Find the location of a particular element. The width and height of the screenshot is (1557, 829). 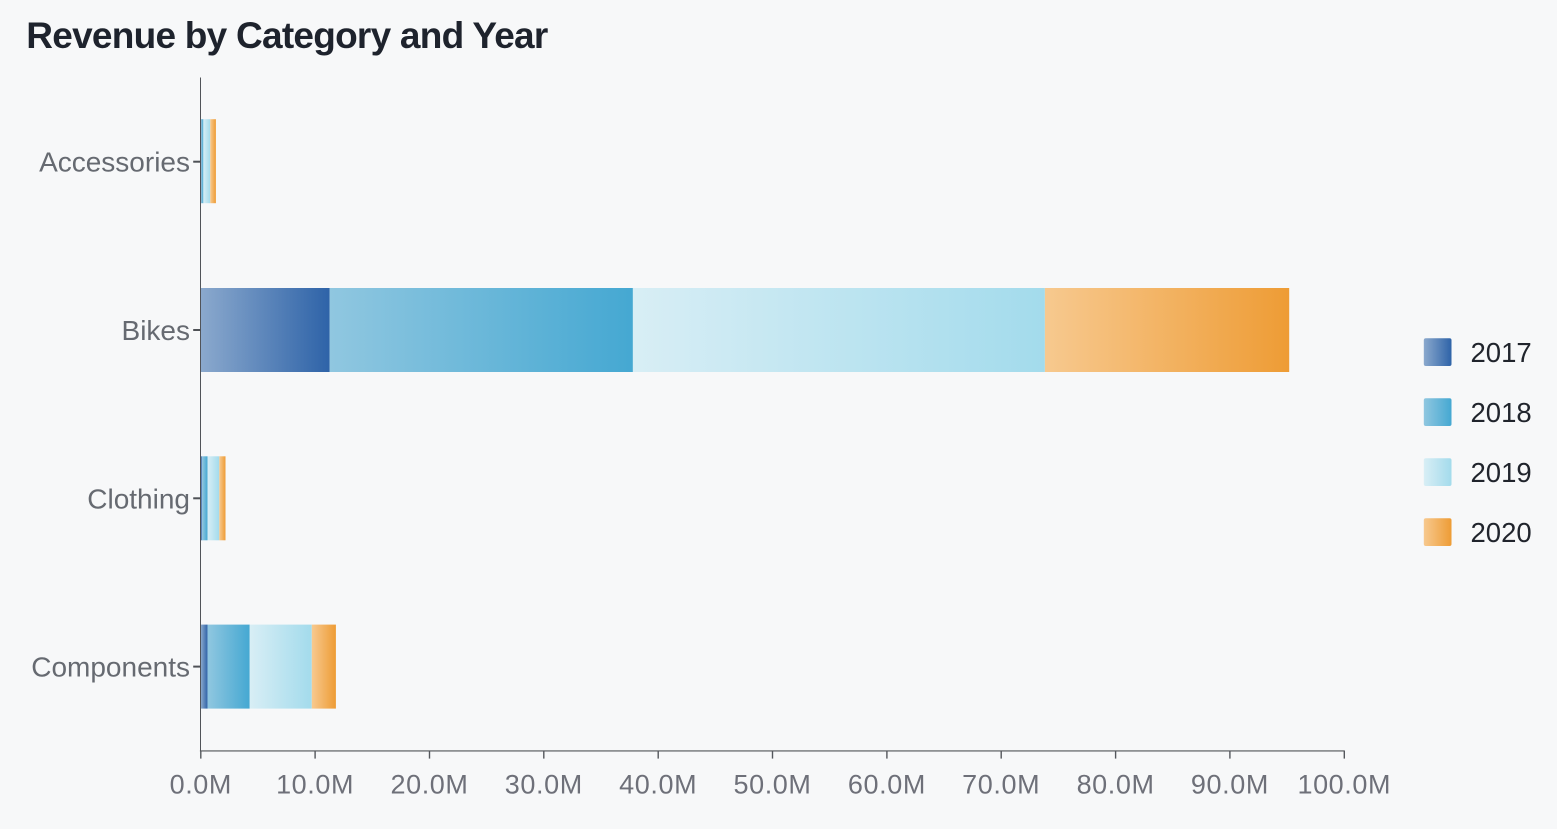

svg-text: 50.0M is located at coordinates (772, 784).